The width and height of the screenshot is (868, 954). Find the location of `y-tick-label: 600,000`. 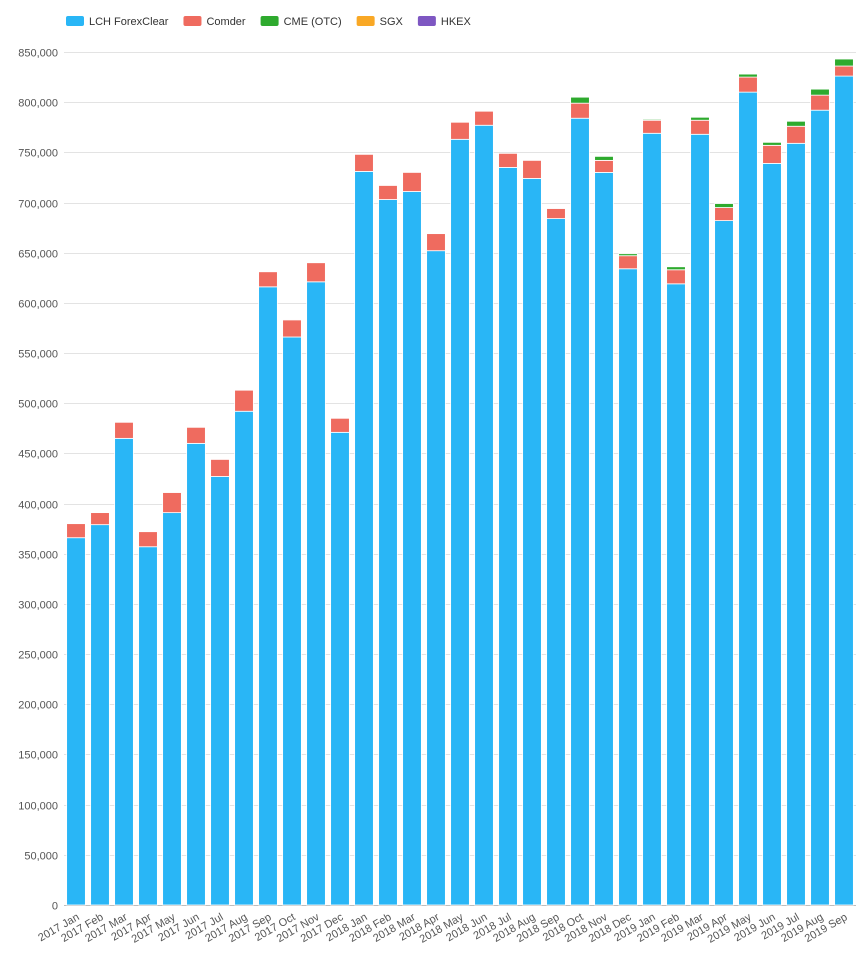

y-tick-label: 600,000 is located at coordinates (38, 305).